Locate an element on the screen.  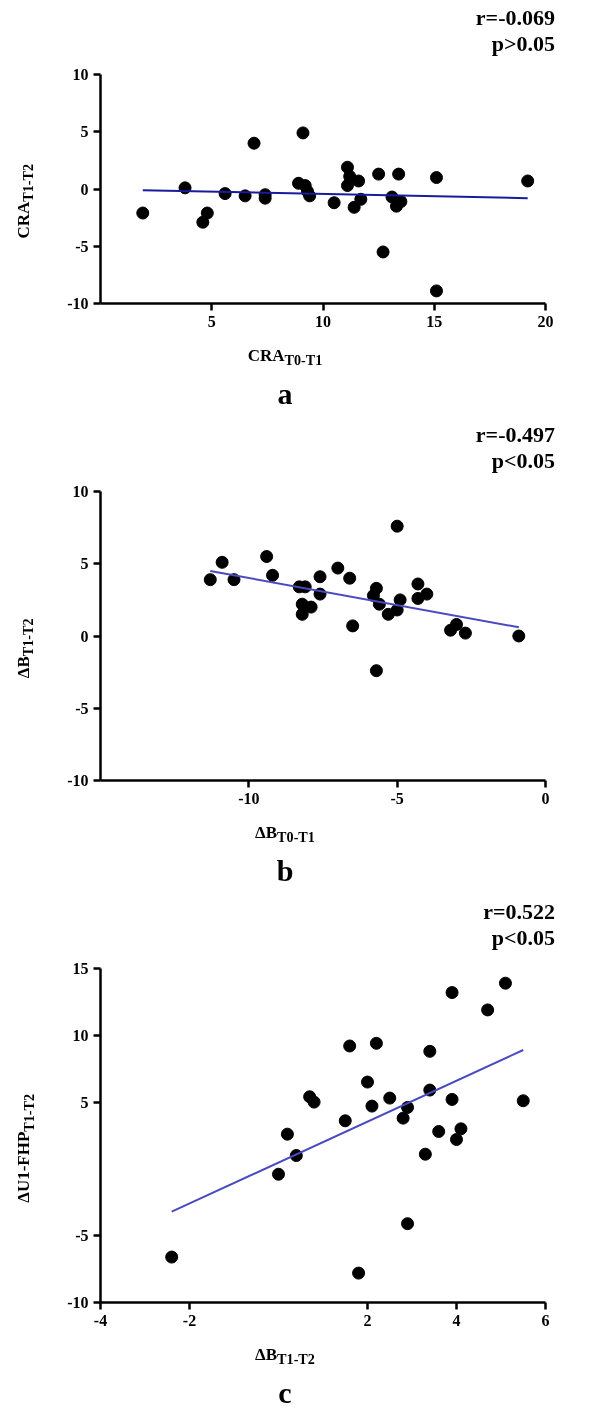
text: a is located at coordinates (285, 393).